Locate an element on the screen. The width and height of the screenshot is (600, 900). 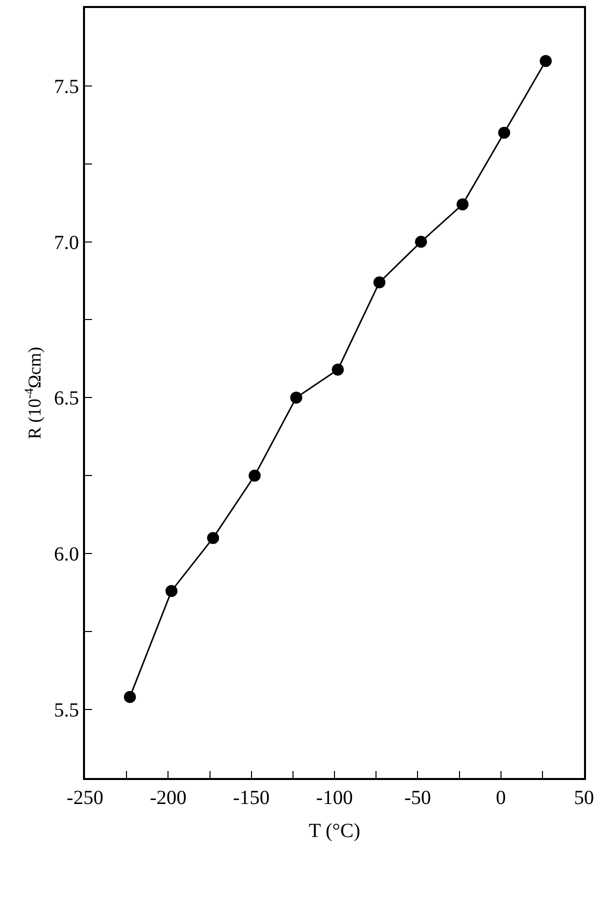
x-tick-label: -50 is located at coordinates (418, 798).